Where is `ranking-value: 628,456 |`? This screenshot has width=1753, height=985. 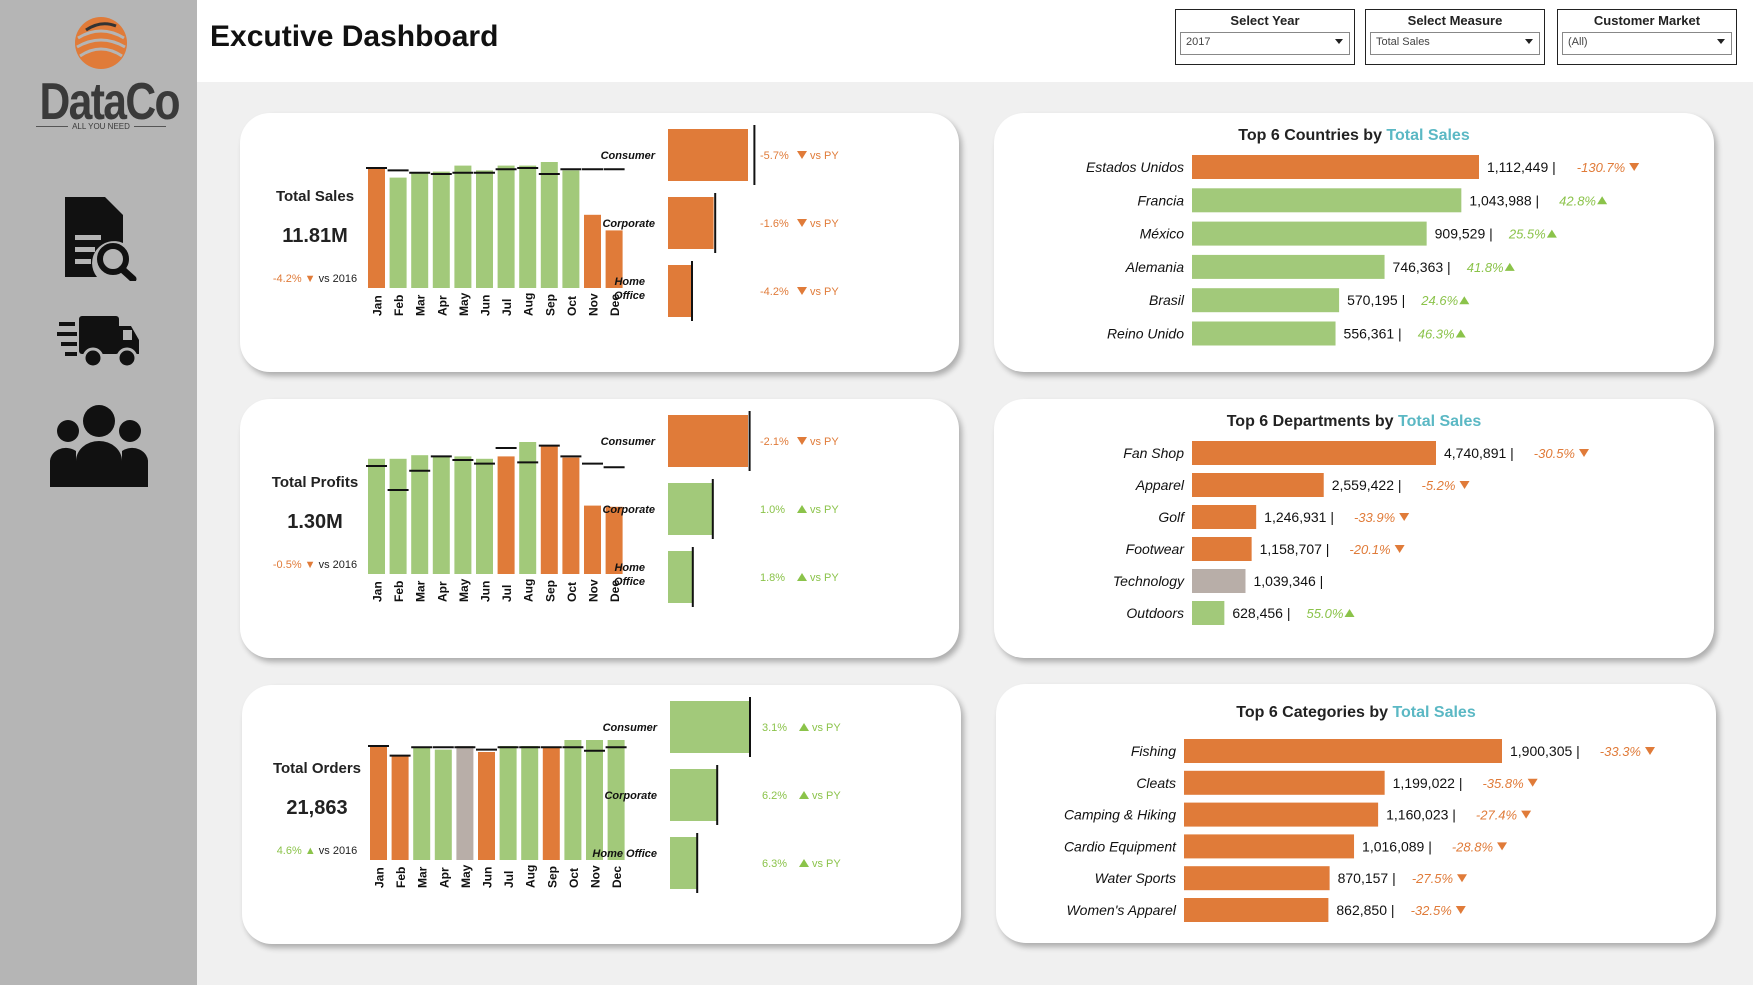 ranking-value: 628,456 | is located at coordinates (1261, 613).